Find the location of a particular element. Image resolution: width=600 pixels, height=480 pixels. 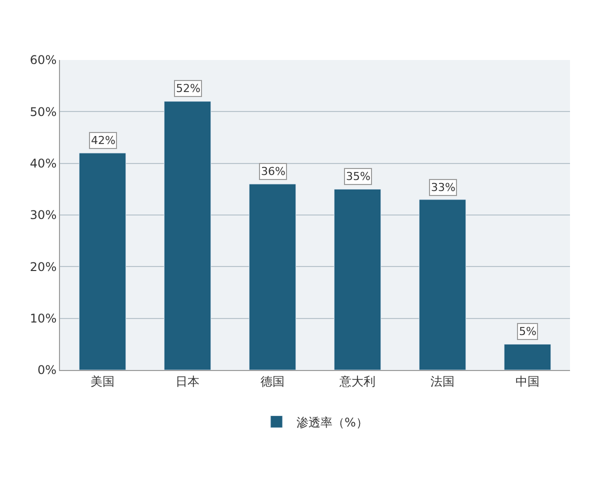

y-tick-label: 20% is located at coordinates (43, 267).